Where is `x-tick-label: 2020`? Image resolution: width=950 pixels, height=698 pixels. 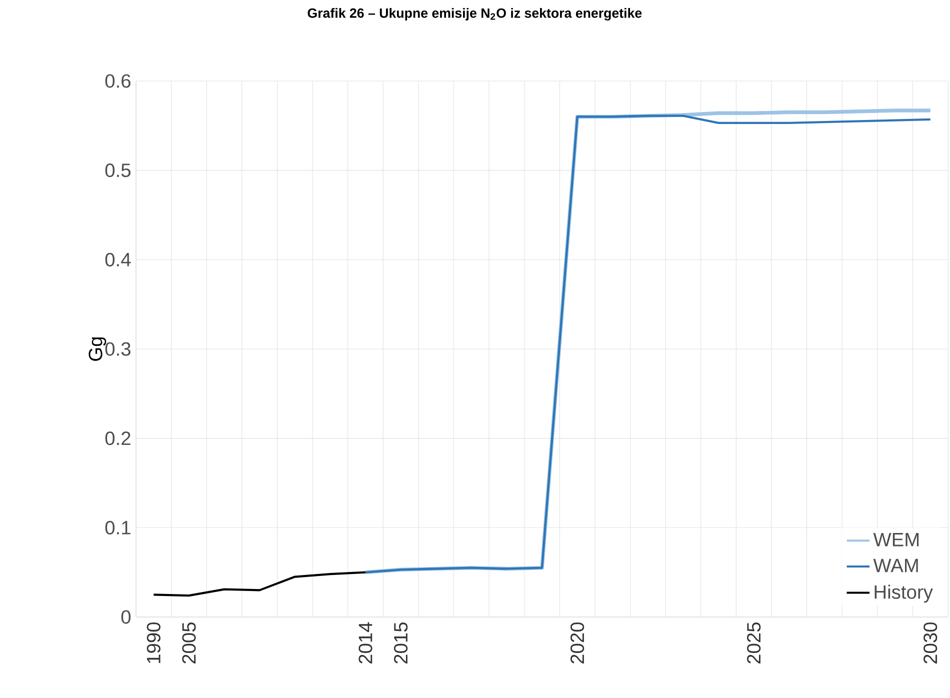
x-tick-label: 2020 is located at coordinates (577, 643).